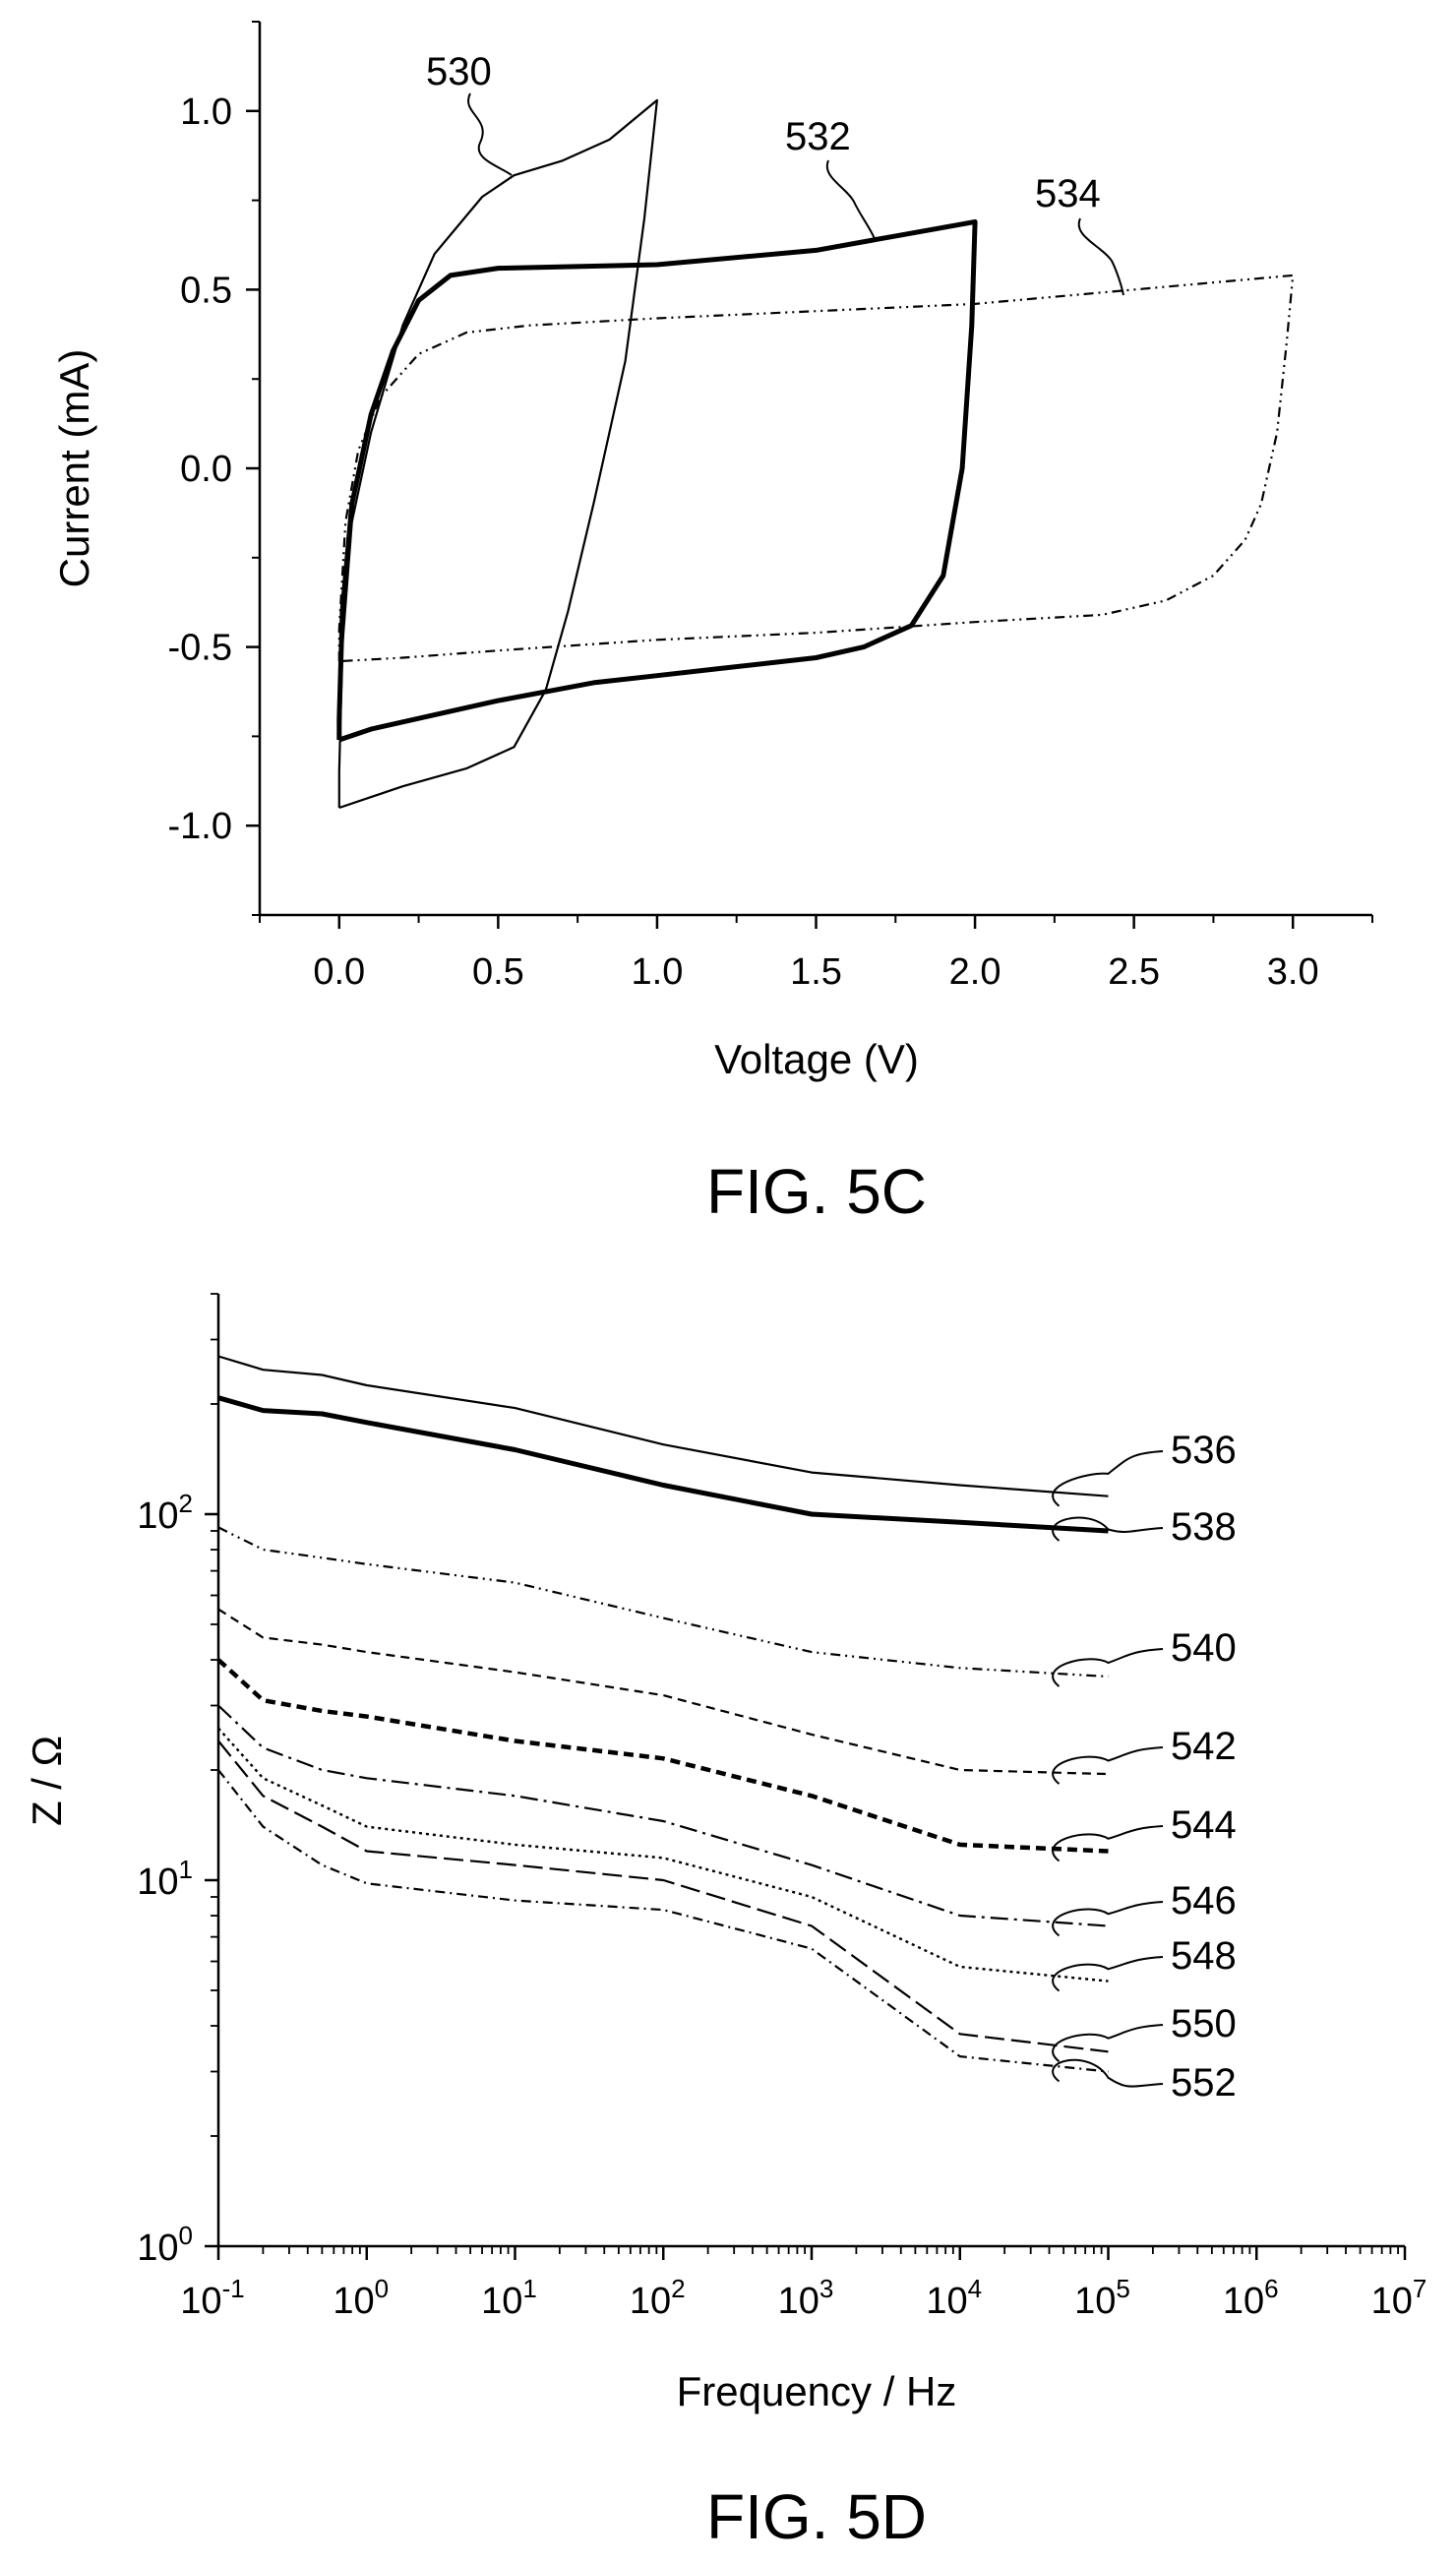 The width and height of the screenshot is (1456, 2563). What do you see at coordinates (459, 71) in the screenshot?
I see `callout-530: 530` at bounding box center [459, 71].